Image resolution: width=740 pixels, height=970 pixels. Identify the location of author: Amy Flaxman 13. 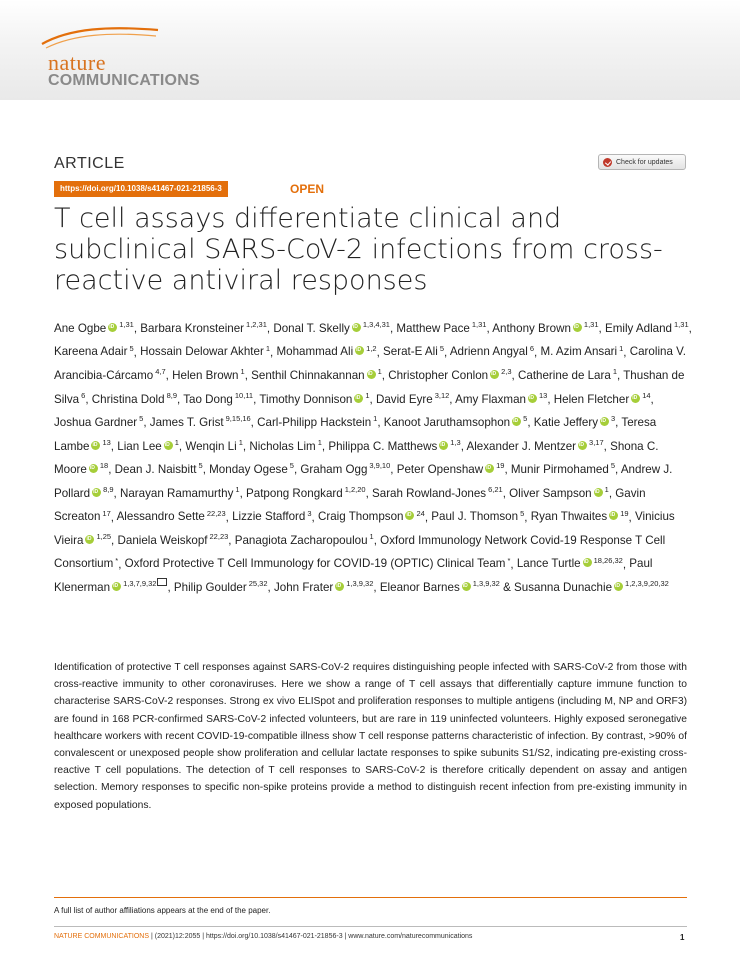
(501, 398).